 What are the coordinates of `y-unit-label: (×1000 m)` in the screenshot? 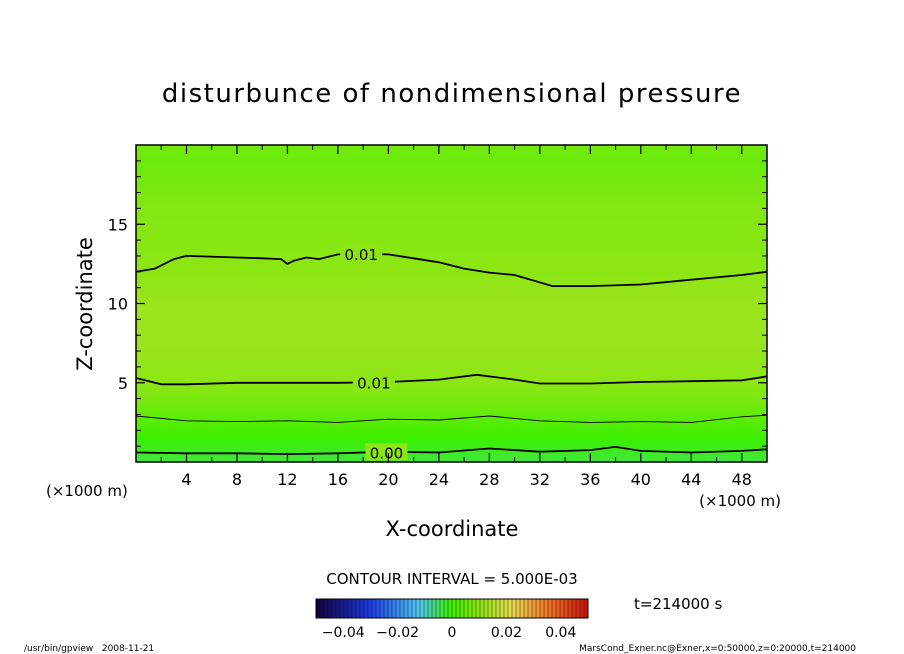 It's located at (87, 491).